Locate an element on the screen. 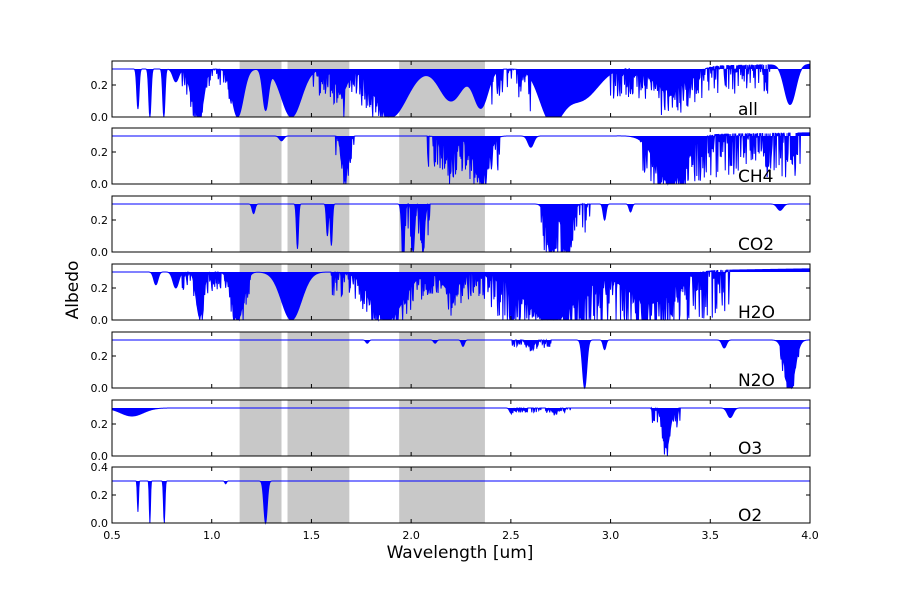  x-tick-label: 2.0 is located at coordinates (411, 535).